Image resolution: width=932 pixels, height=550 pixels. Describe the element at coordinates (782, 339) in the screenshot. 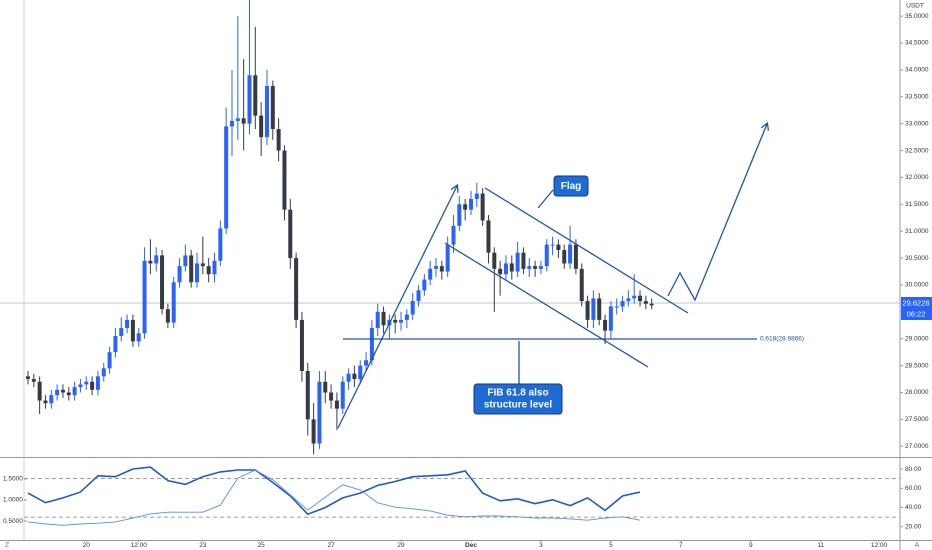

I see `fib-label: 0.618(28.9866)` at that location.